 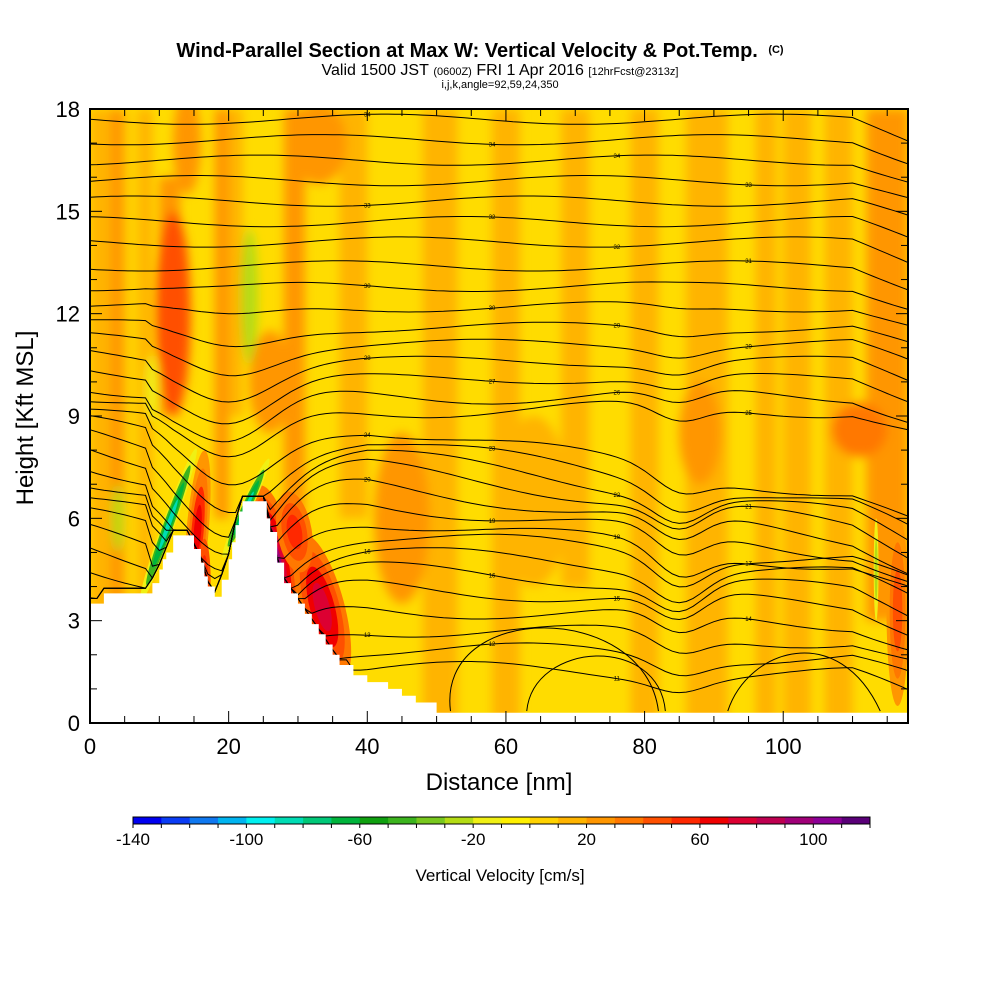 I want to click on theta-contour-label: 22, so click(x=617, y=496).